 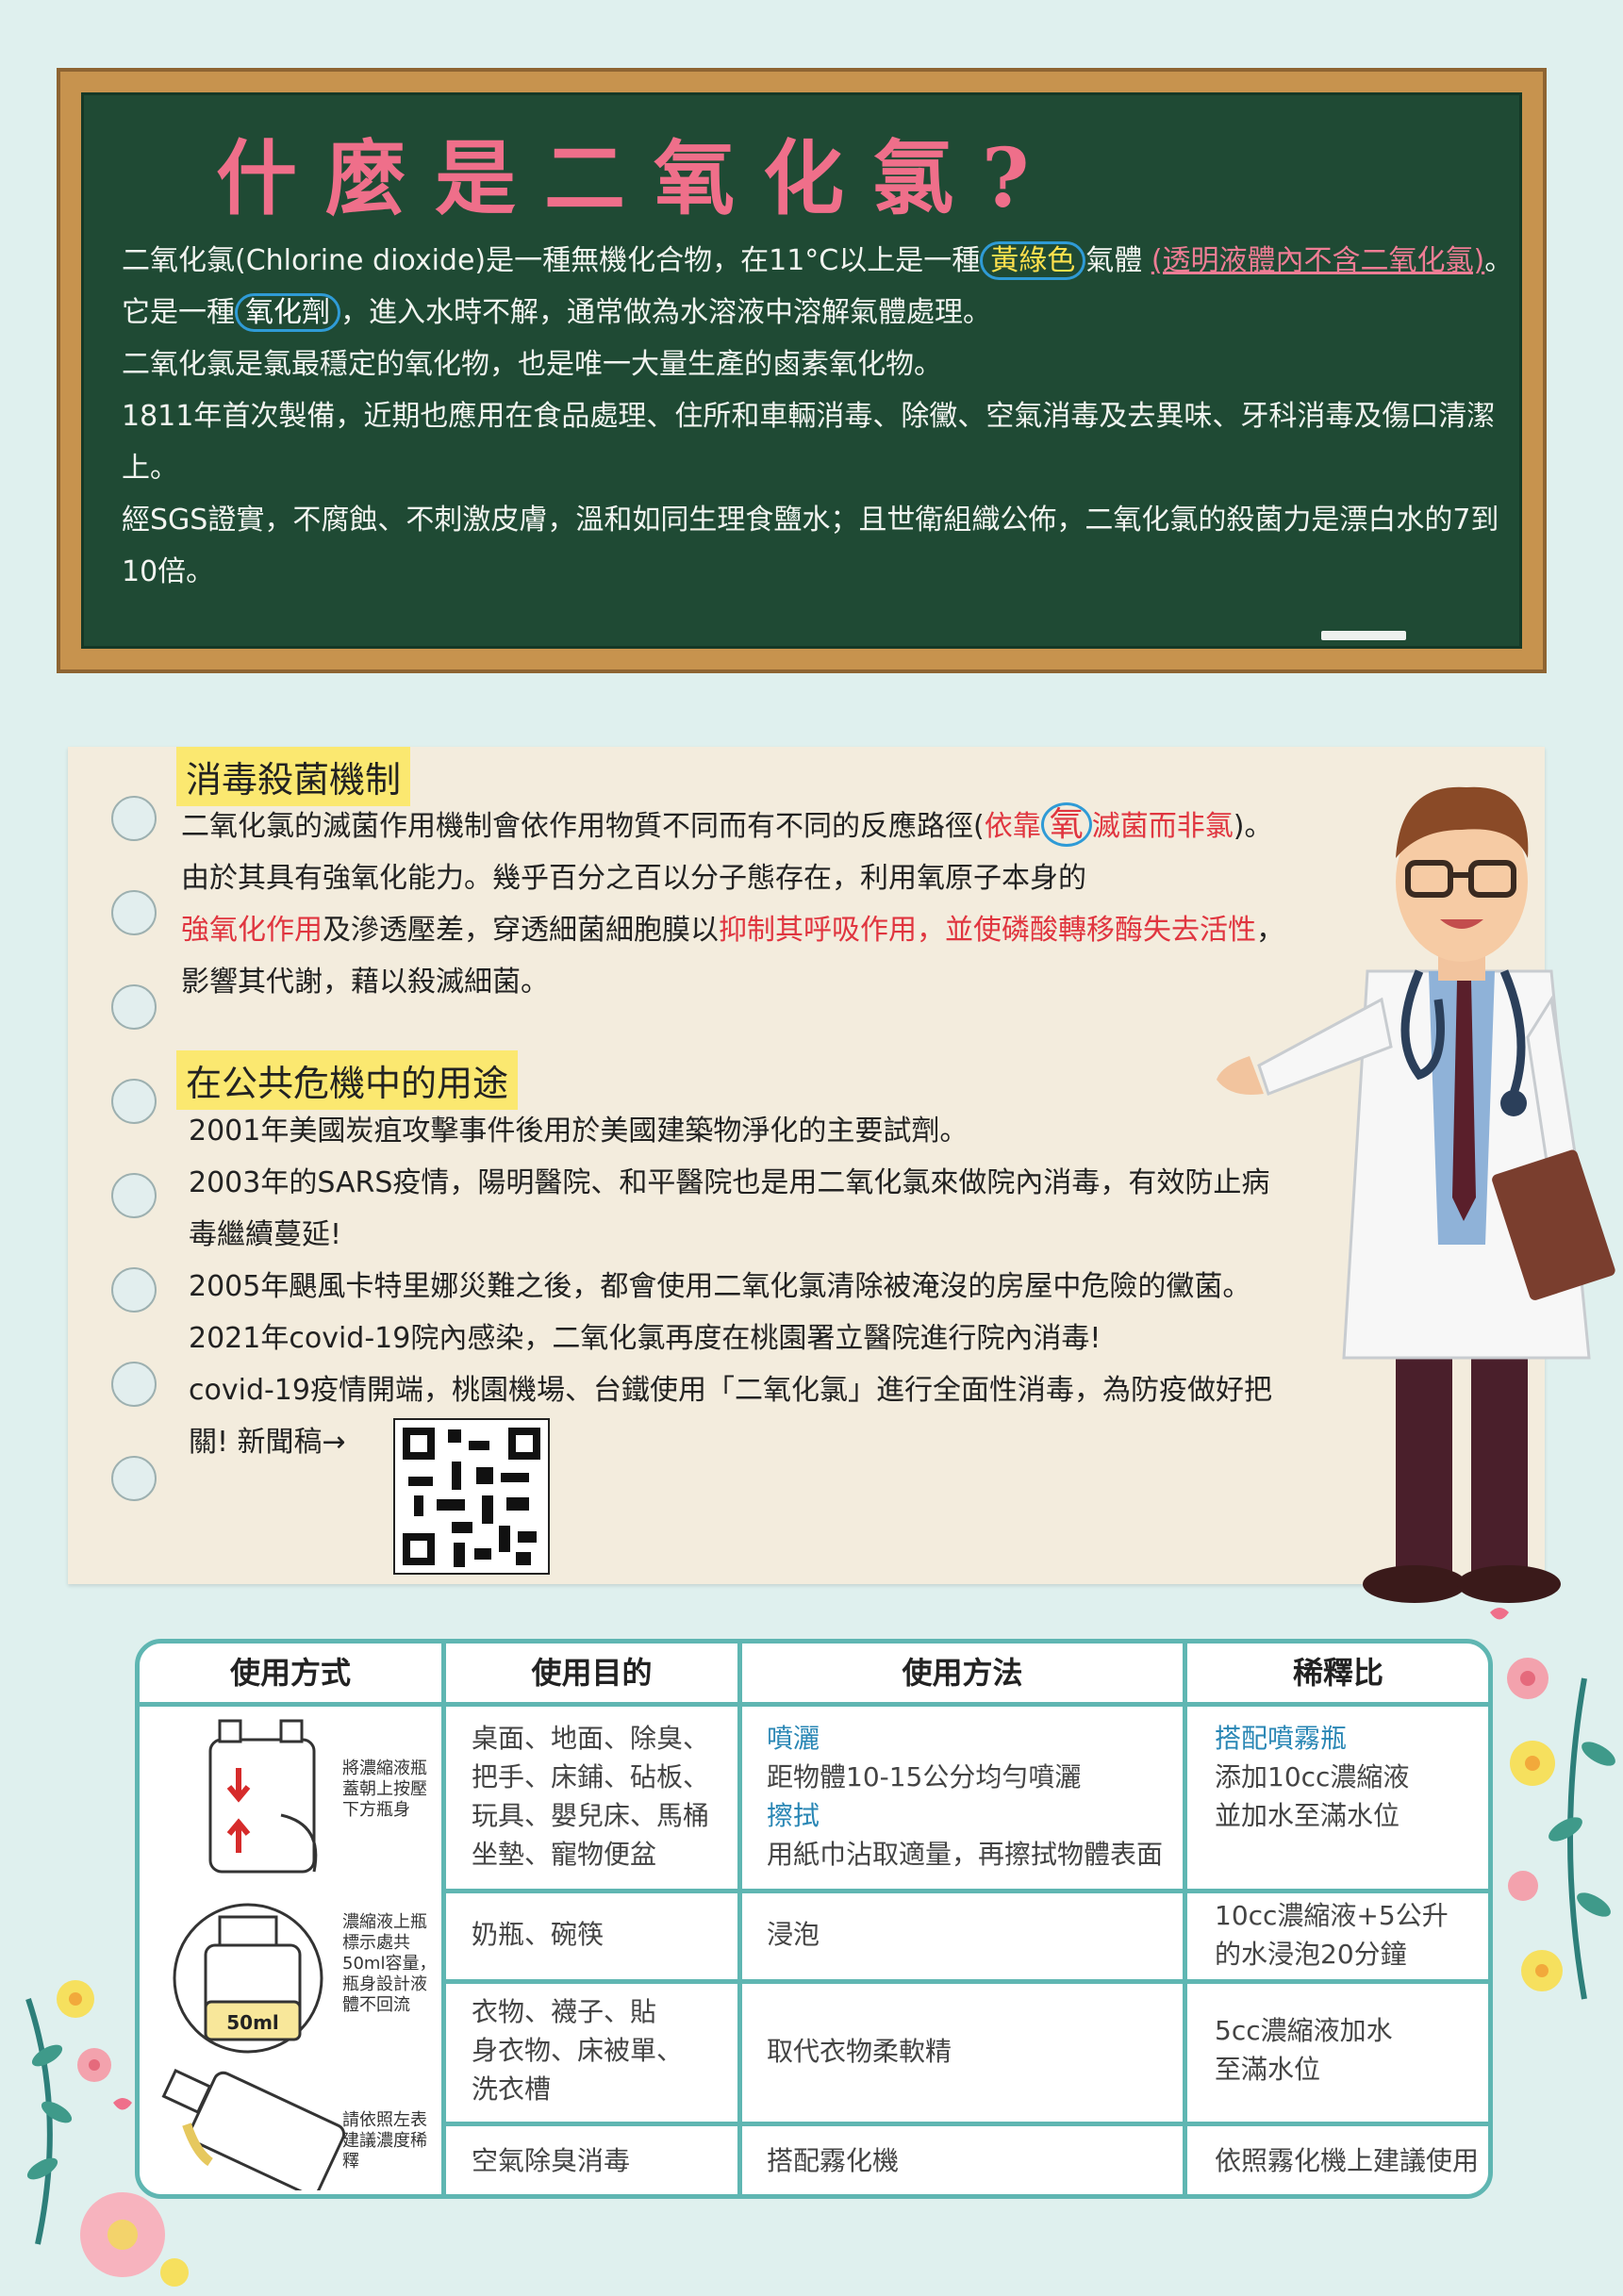 I want to click on ratio-line: 並加水至滿水位, so click(x=1307, y=1815).